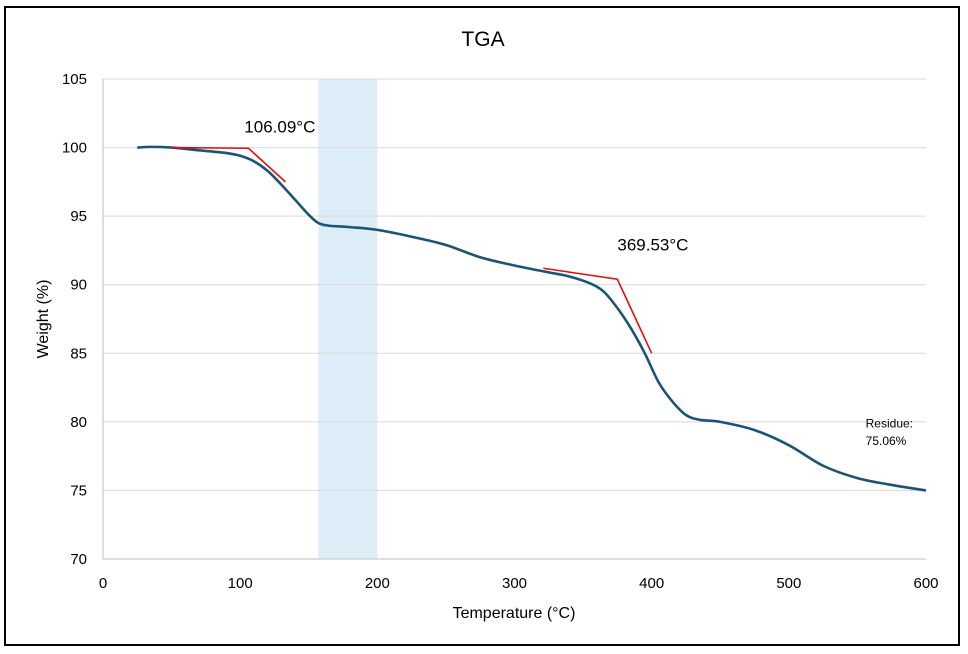 Image resolution: width=968 pixels, height=654 pixels. I want to click on x-tick-label-100: 100, so click(240, 583).